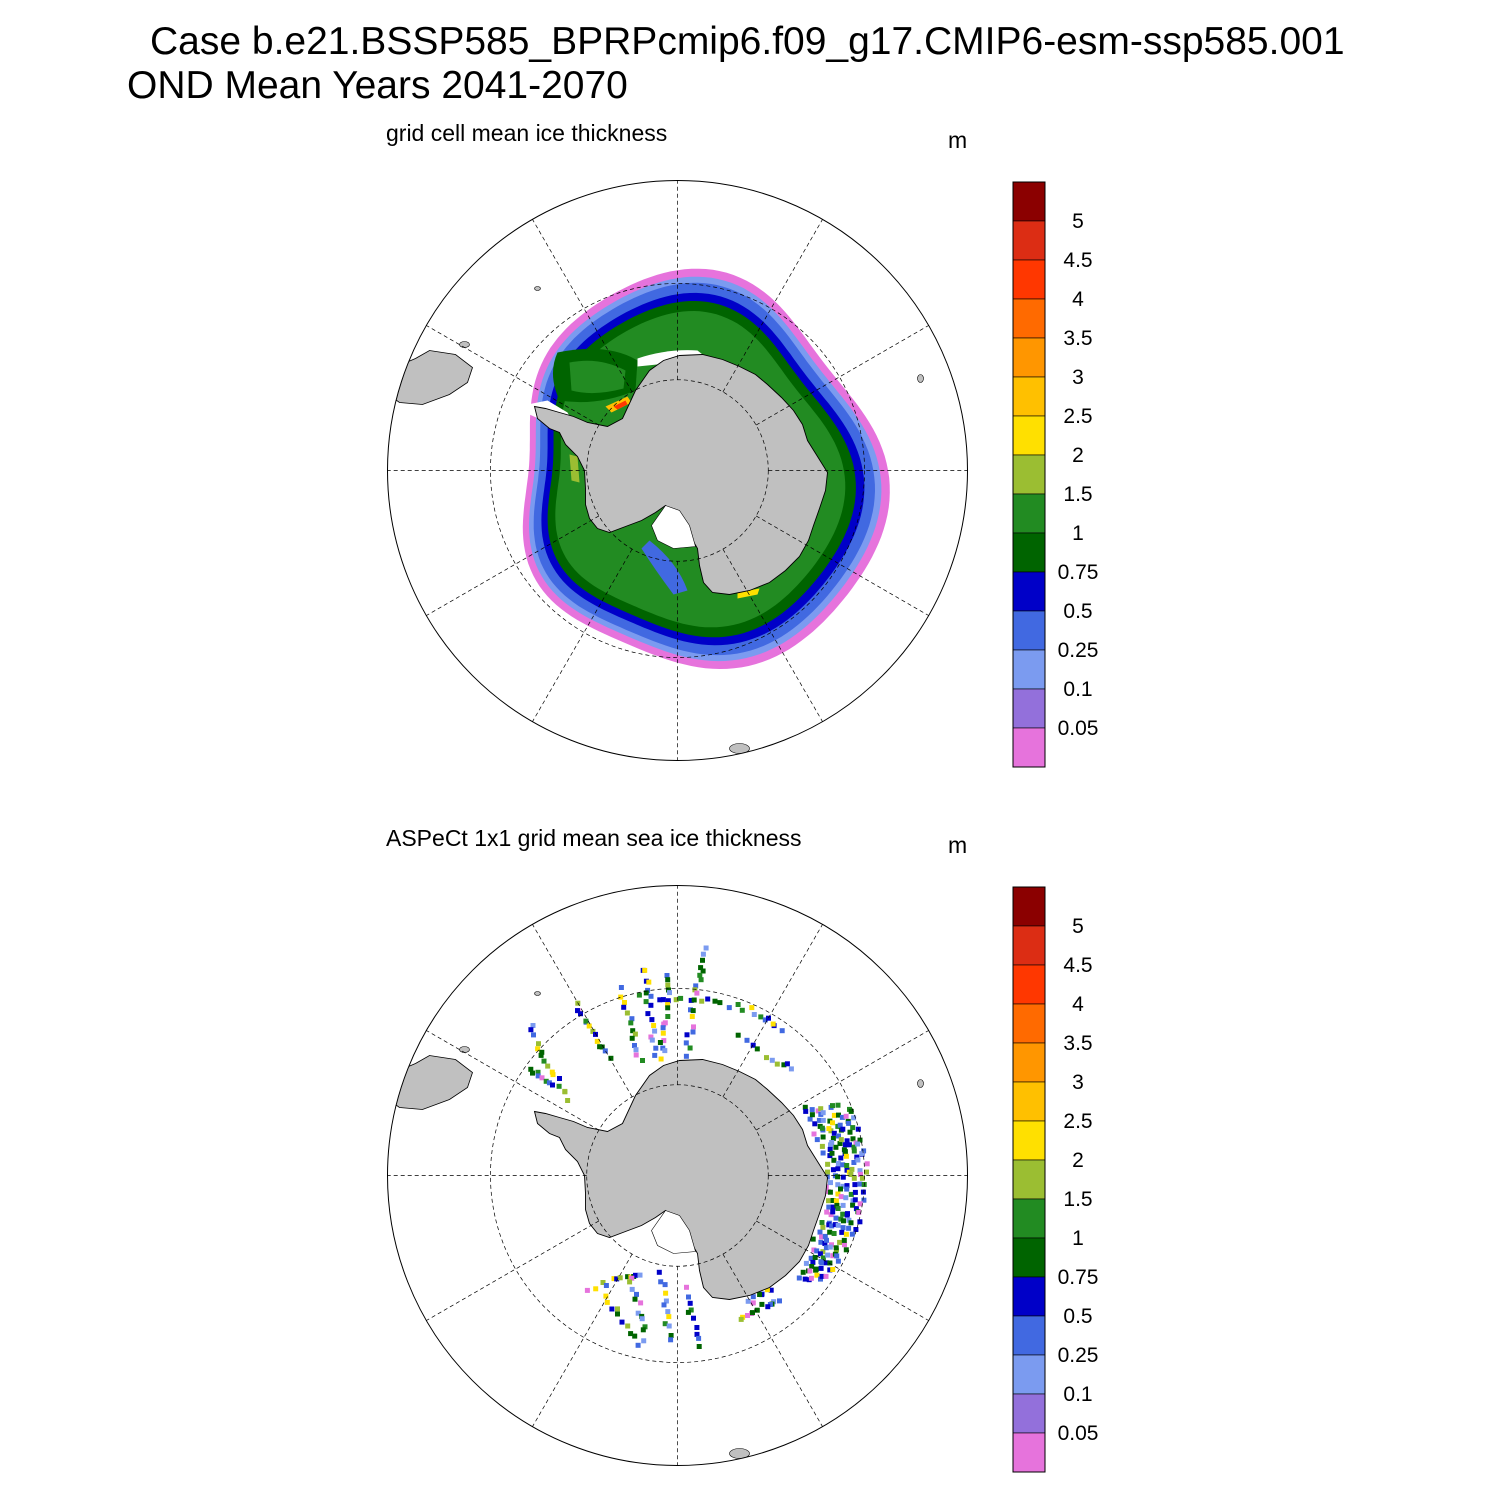  Describe the element at coordinates (1078, 572) in the screenshot. I see `colorbar-tick-label: 0.75` at that location.